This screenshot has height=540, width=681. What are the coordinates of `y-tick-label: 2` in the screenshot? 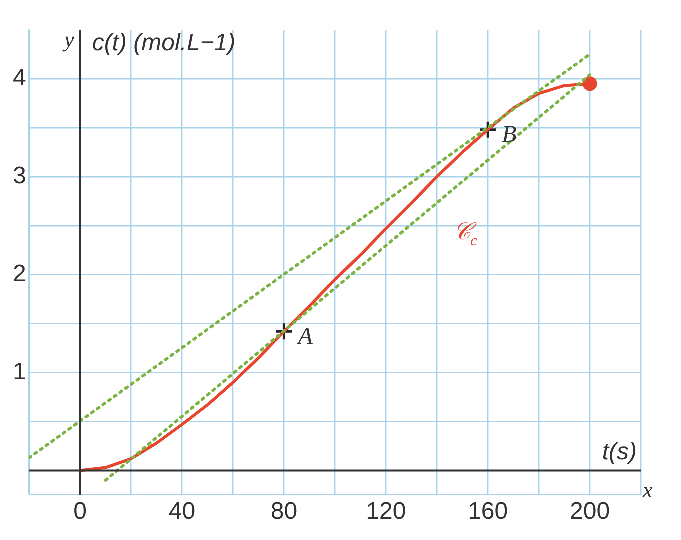 It's located at (19, 274).